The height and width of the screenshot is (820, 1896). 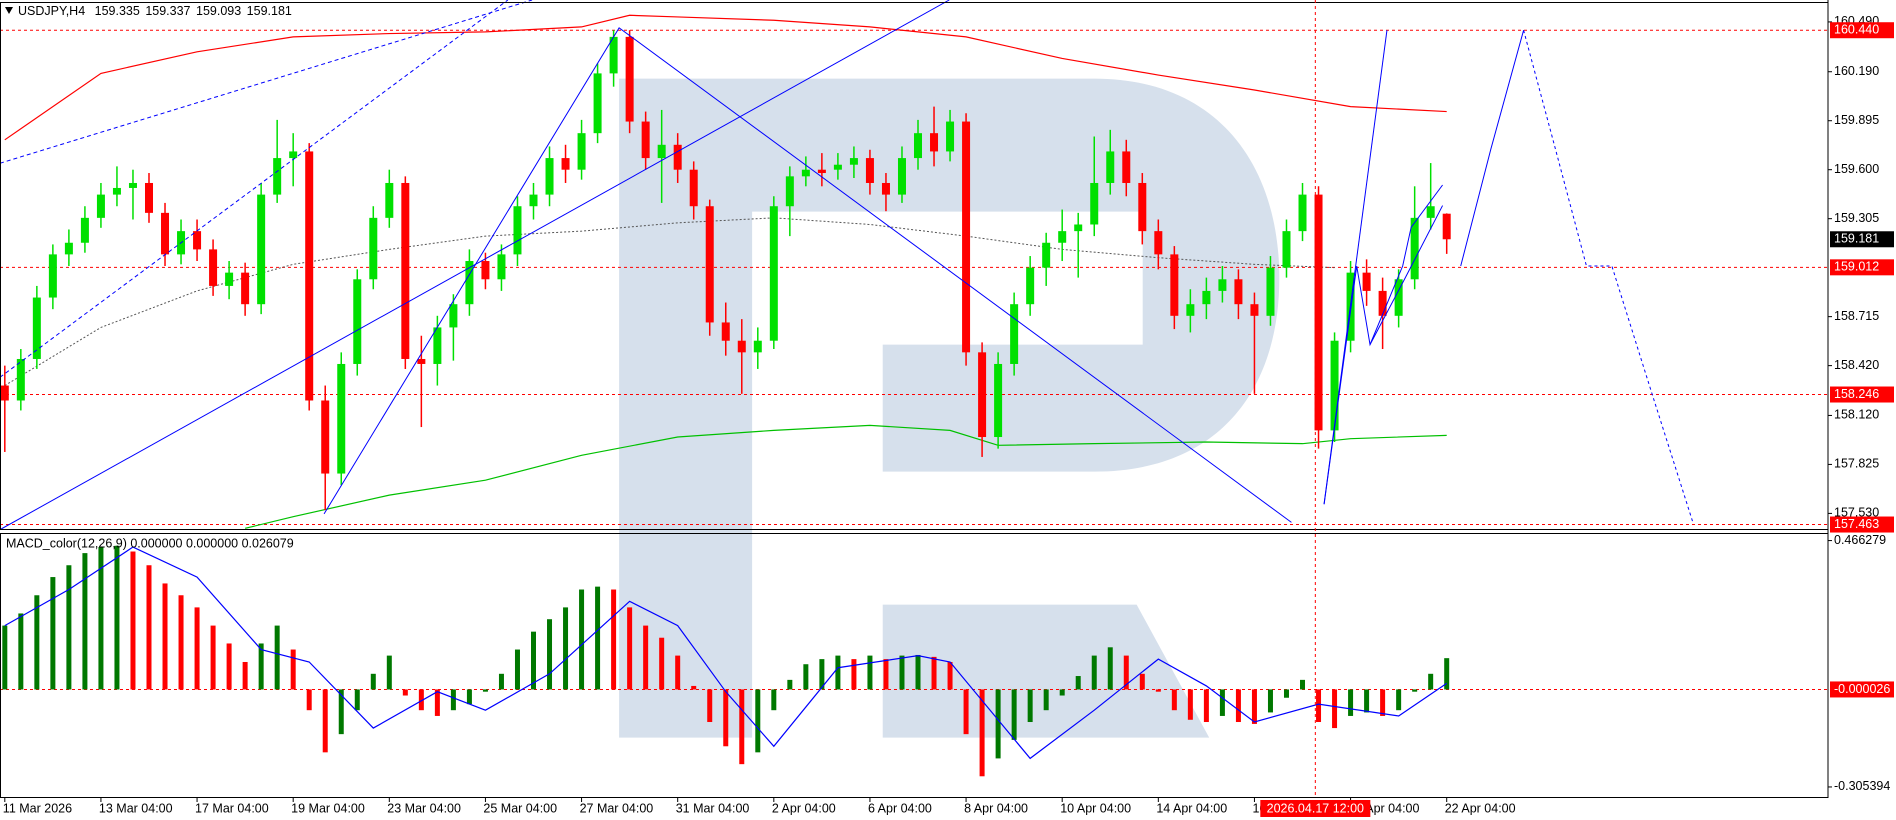 I want to click on x-tick-label: 25 Mar 04:00, so click(x=520, y=808).